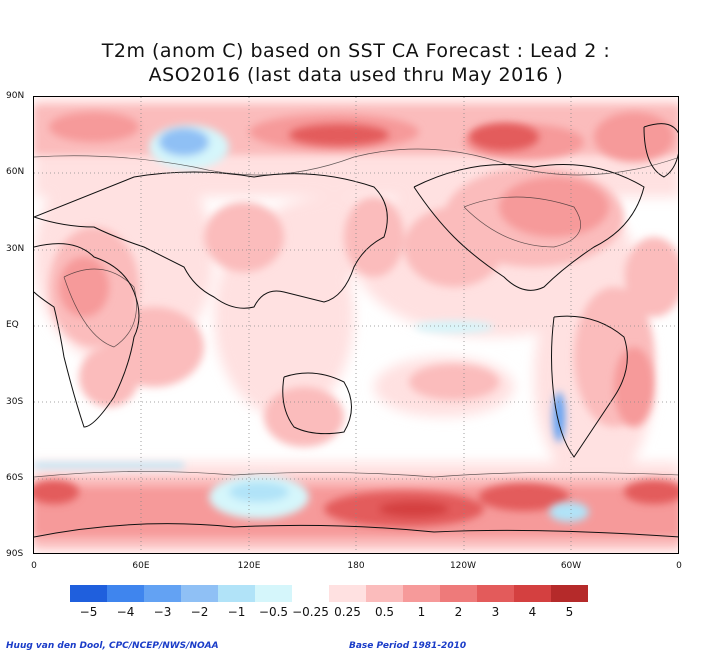 Image resolution: width=712 pixels, height=651 pixels. I want to click on legend-label: −0.5, so click(273, 612).